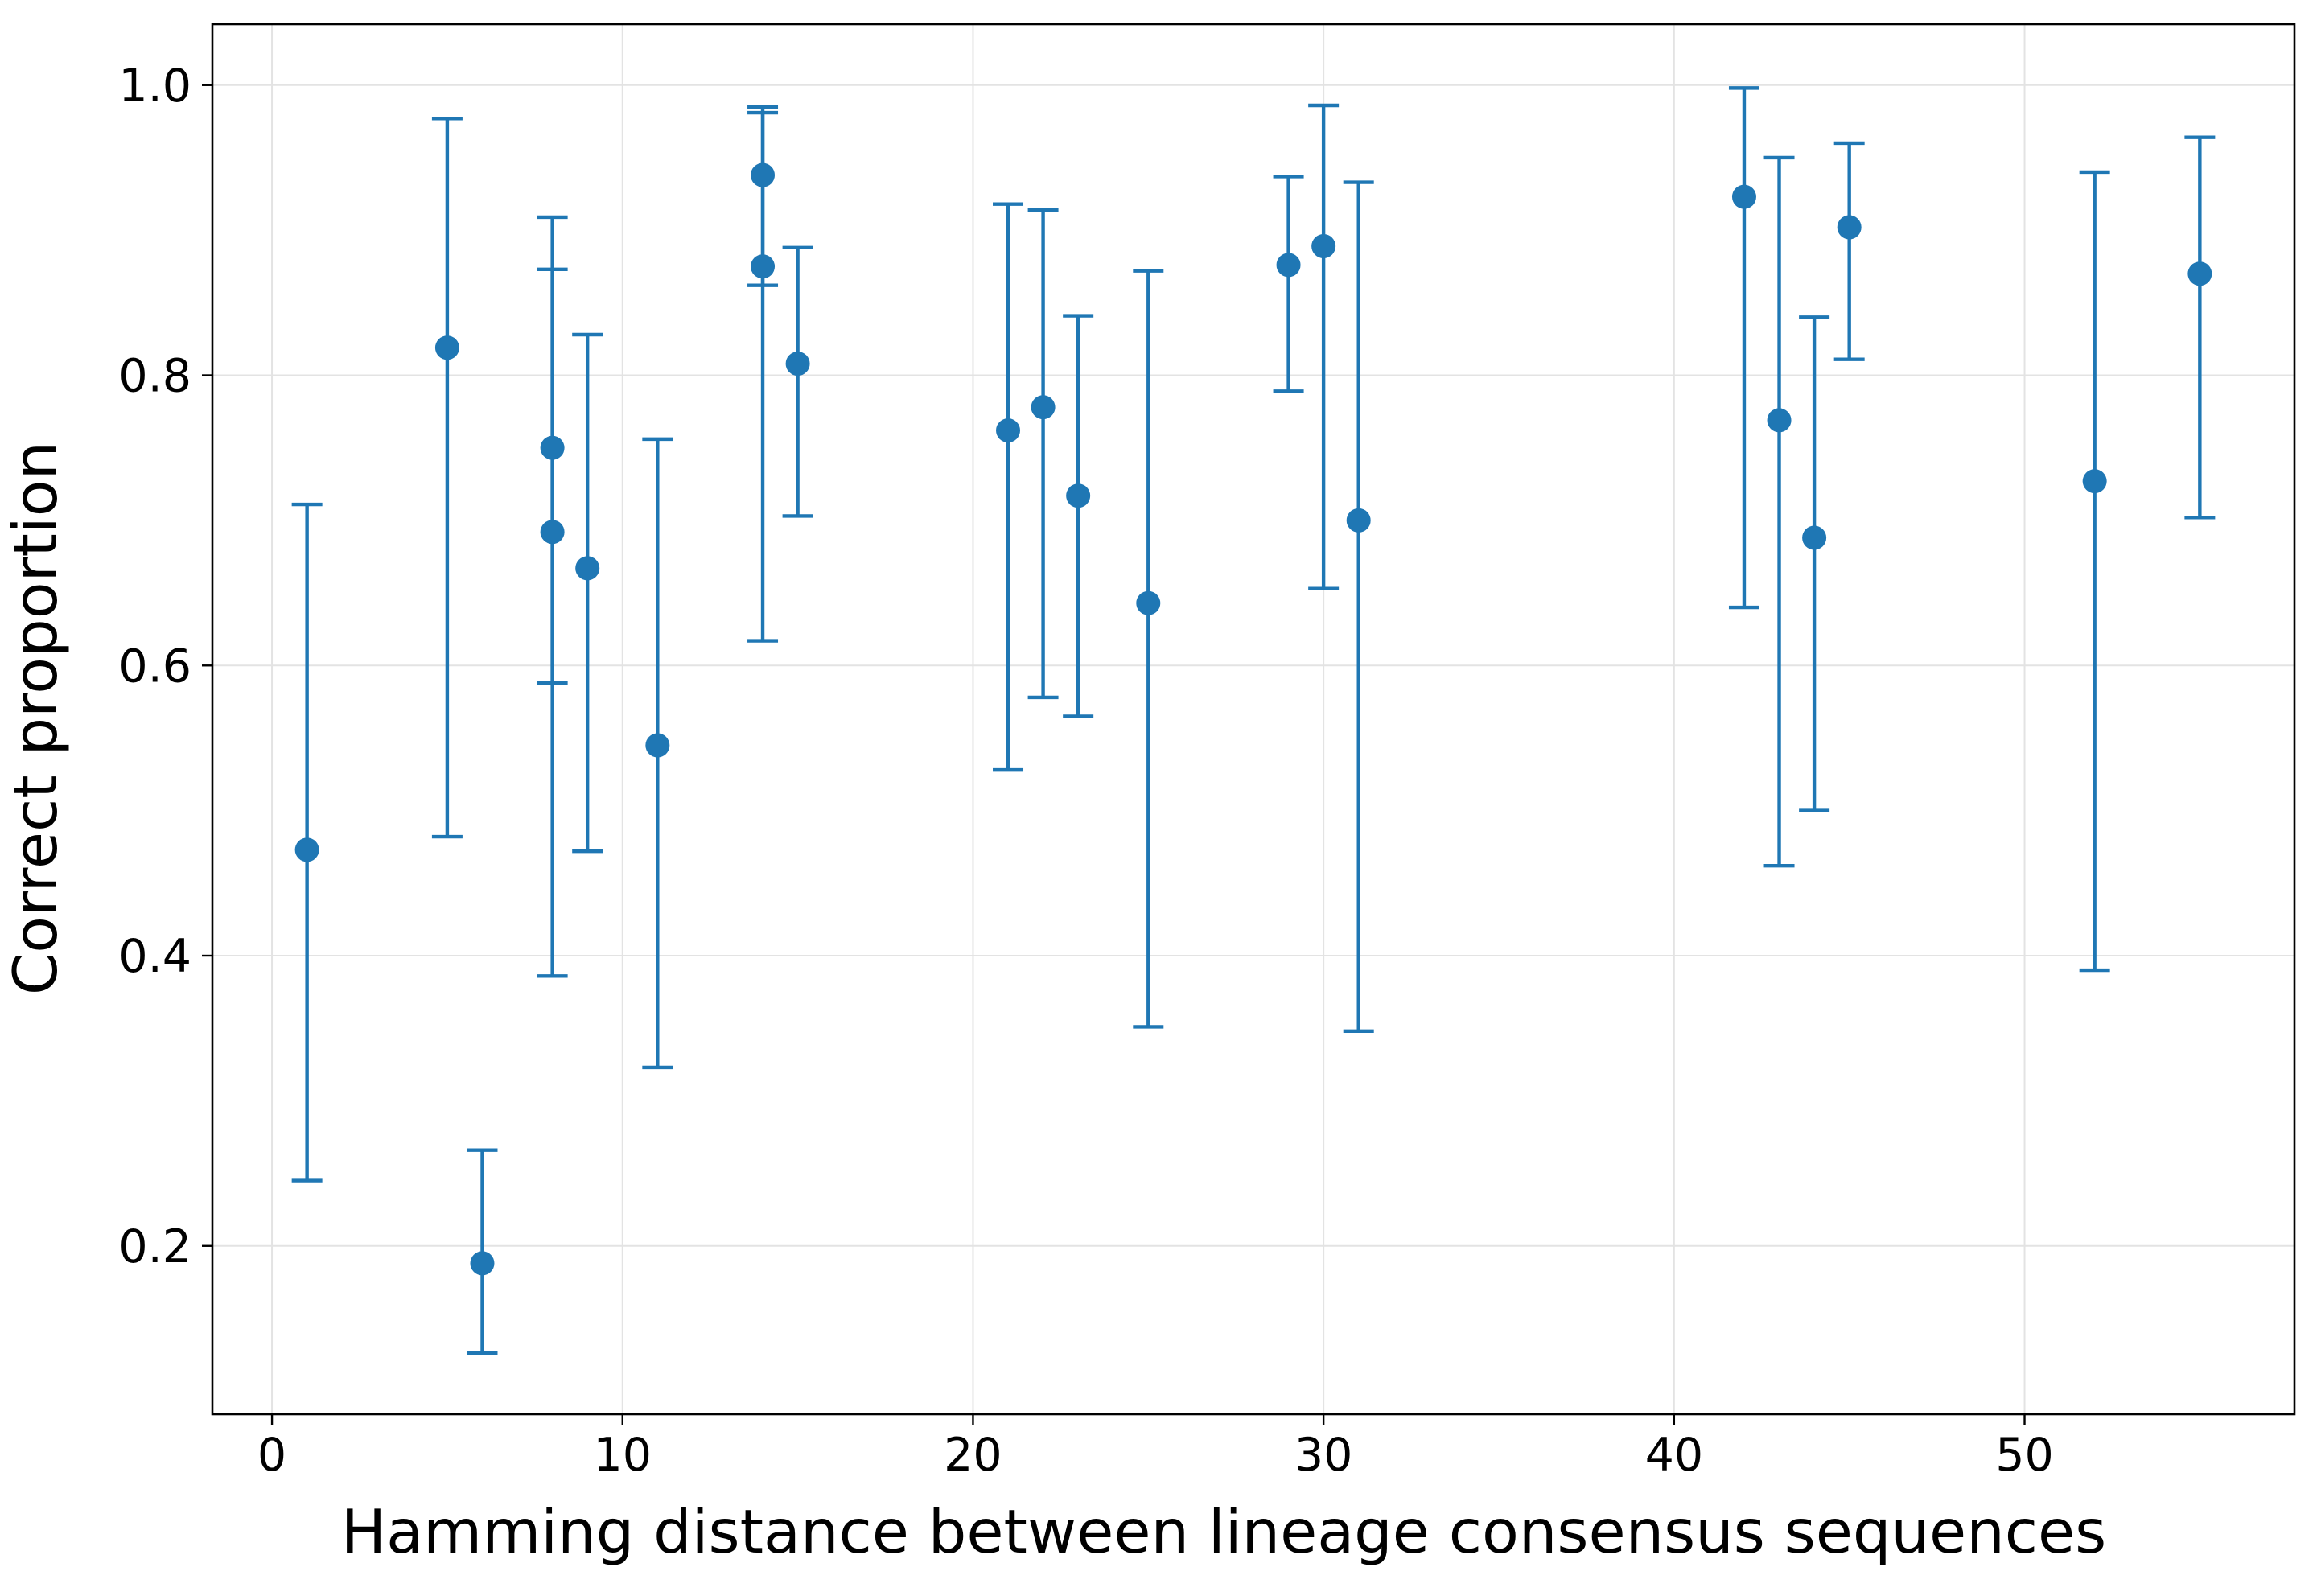 This screenshot has width=2317, height=1596. What do you see at coordinates (154, 86) in the screenshot?
I see `y-tick-label: 1.0` at bounding box center [154, 86].